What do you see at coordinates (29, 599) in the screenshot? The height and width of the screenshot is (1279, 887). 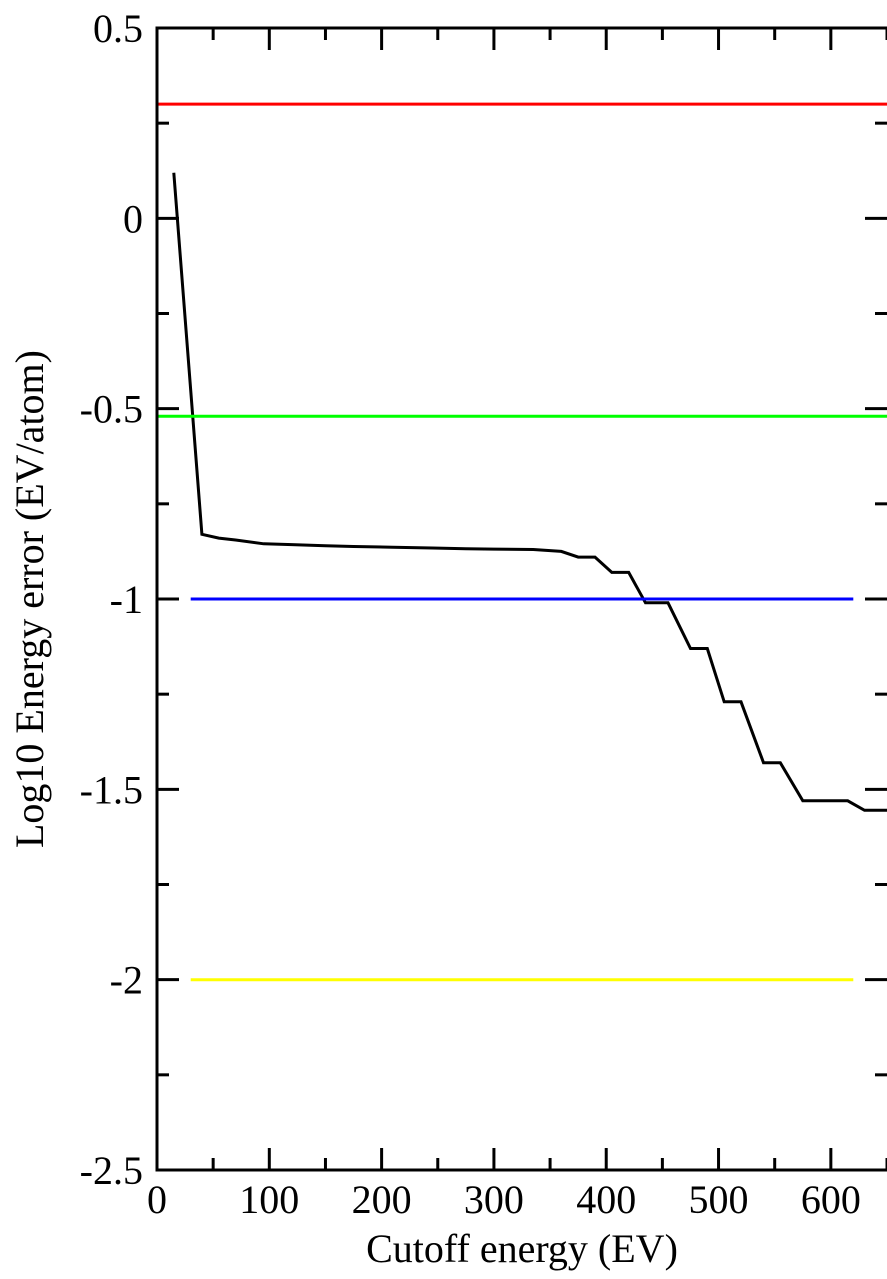 I see `y-axis-title: Log10 Energy error (EV/atom)` at bounding box center [29, 599].